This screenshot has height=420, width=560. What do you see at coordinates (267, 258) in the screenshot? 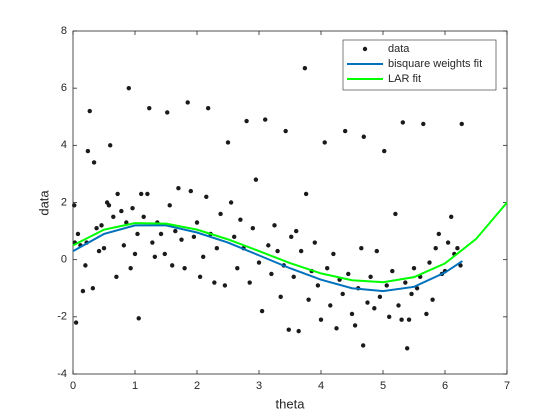
I see `fit-line` at bounding box center [267, 258].